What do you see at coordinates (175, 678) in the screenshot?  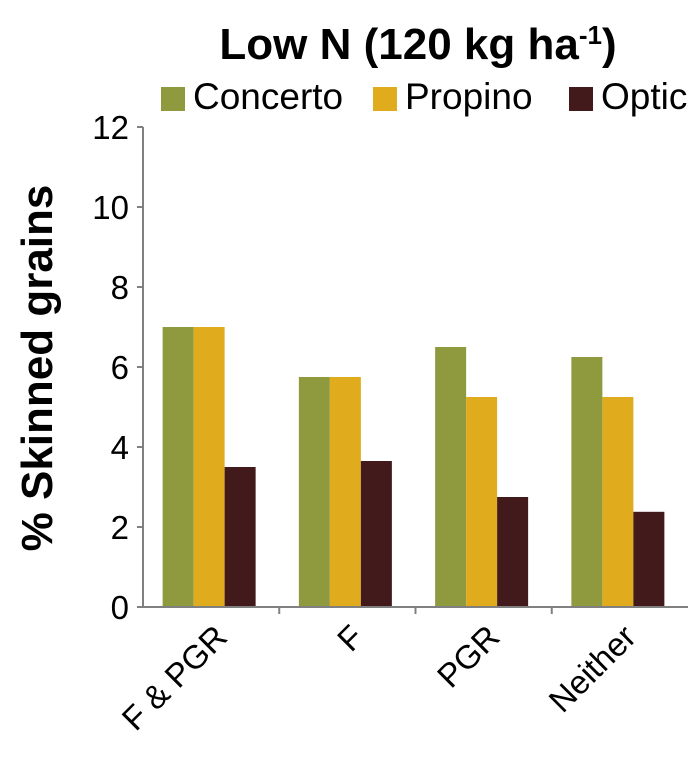 I see `x-tick-label: F & PGR` at bounding box center [175, 678].